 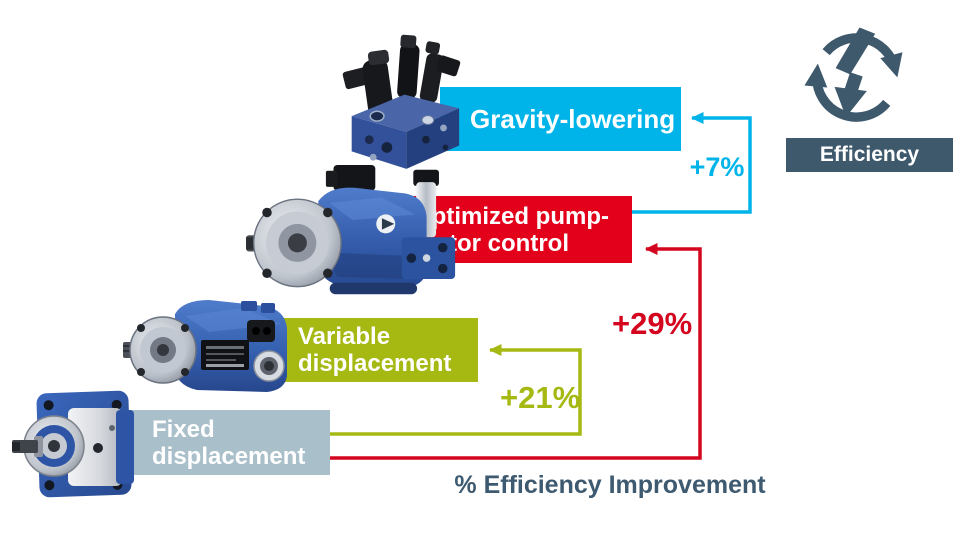 I want to click on gain-gravity-lowering: +7%, so click(x=717, y=167).